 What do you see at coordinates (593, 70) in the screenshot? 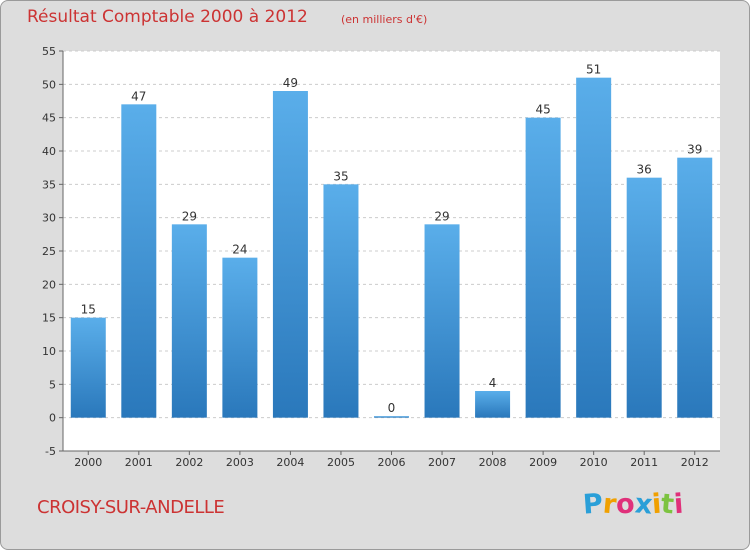
I see `value-label: 51` at bounding box center [593, 70].